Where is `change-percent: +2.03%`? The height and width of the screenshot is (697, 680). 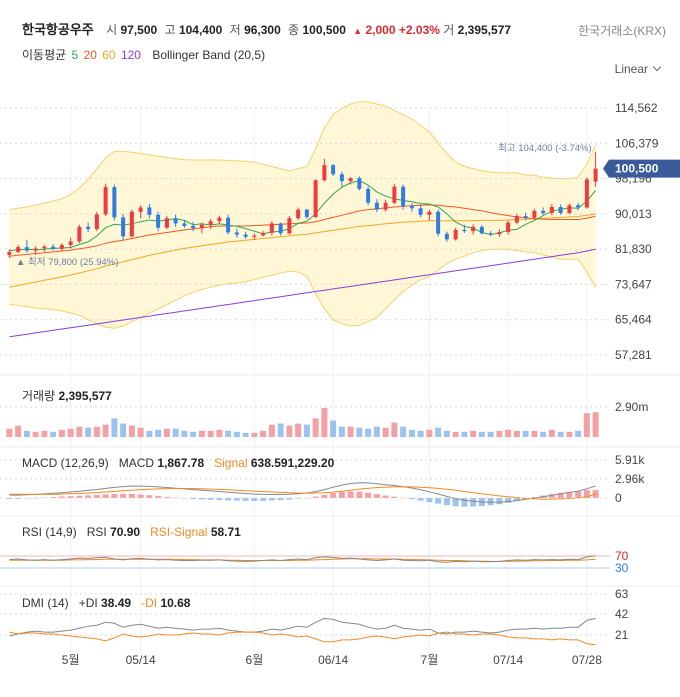 change-percent: +2.03% is located at coordinates (419, 30).